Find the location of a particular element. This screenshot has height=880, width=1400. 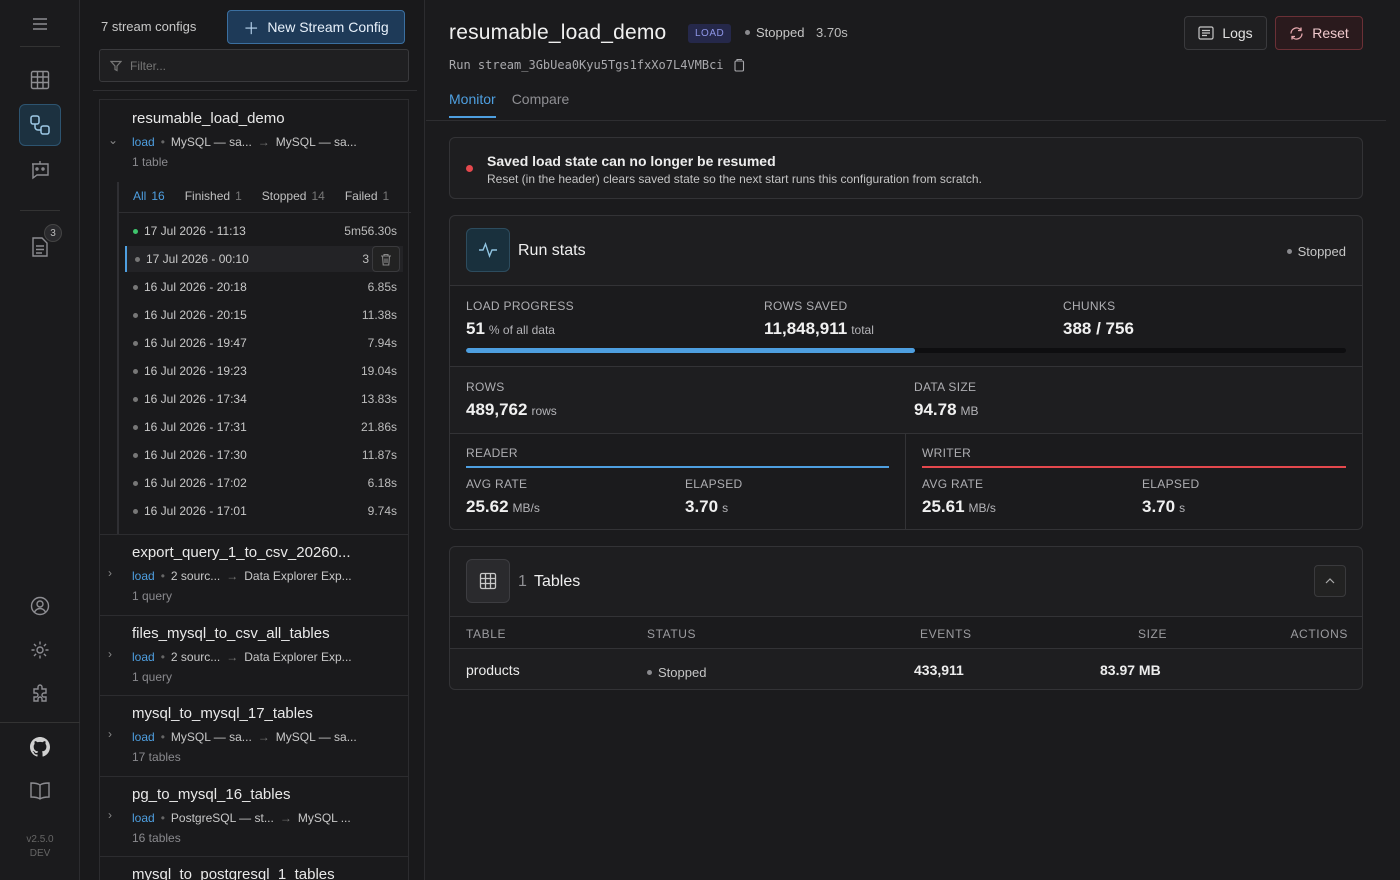

gear-icon is located at coordinates (40, 650).